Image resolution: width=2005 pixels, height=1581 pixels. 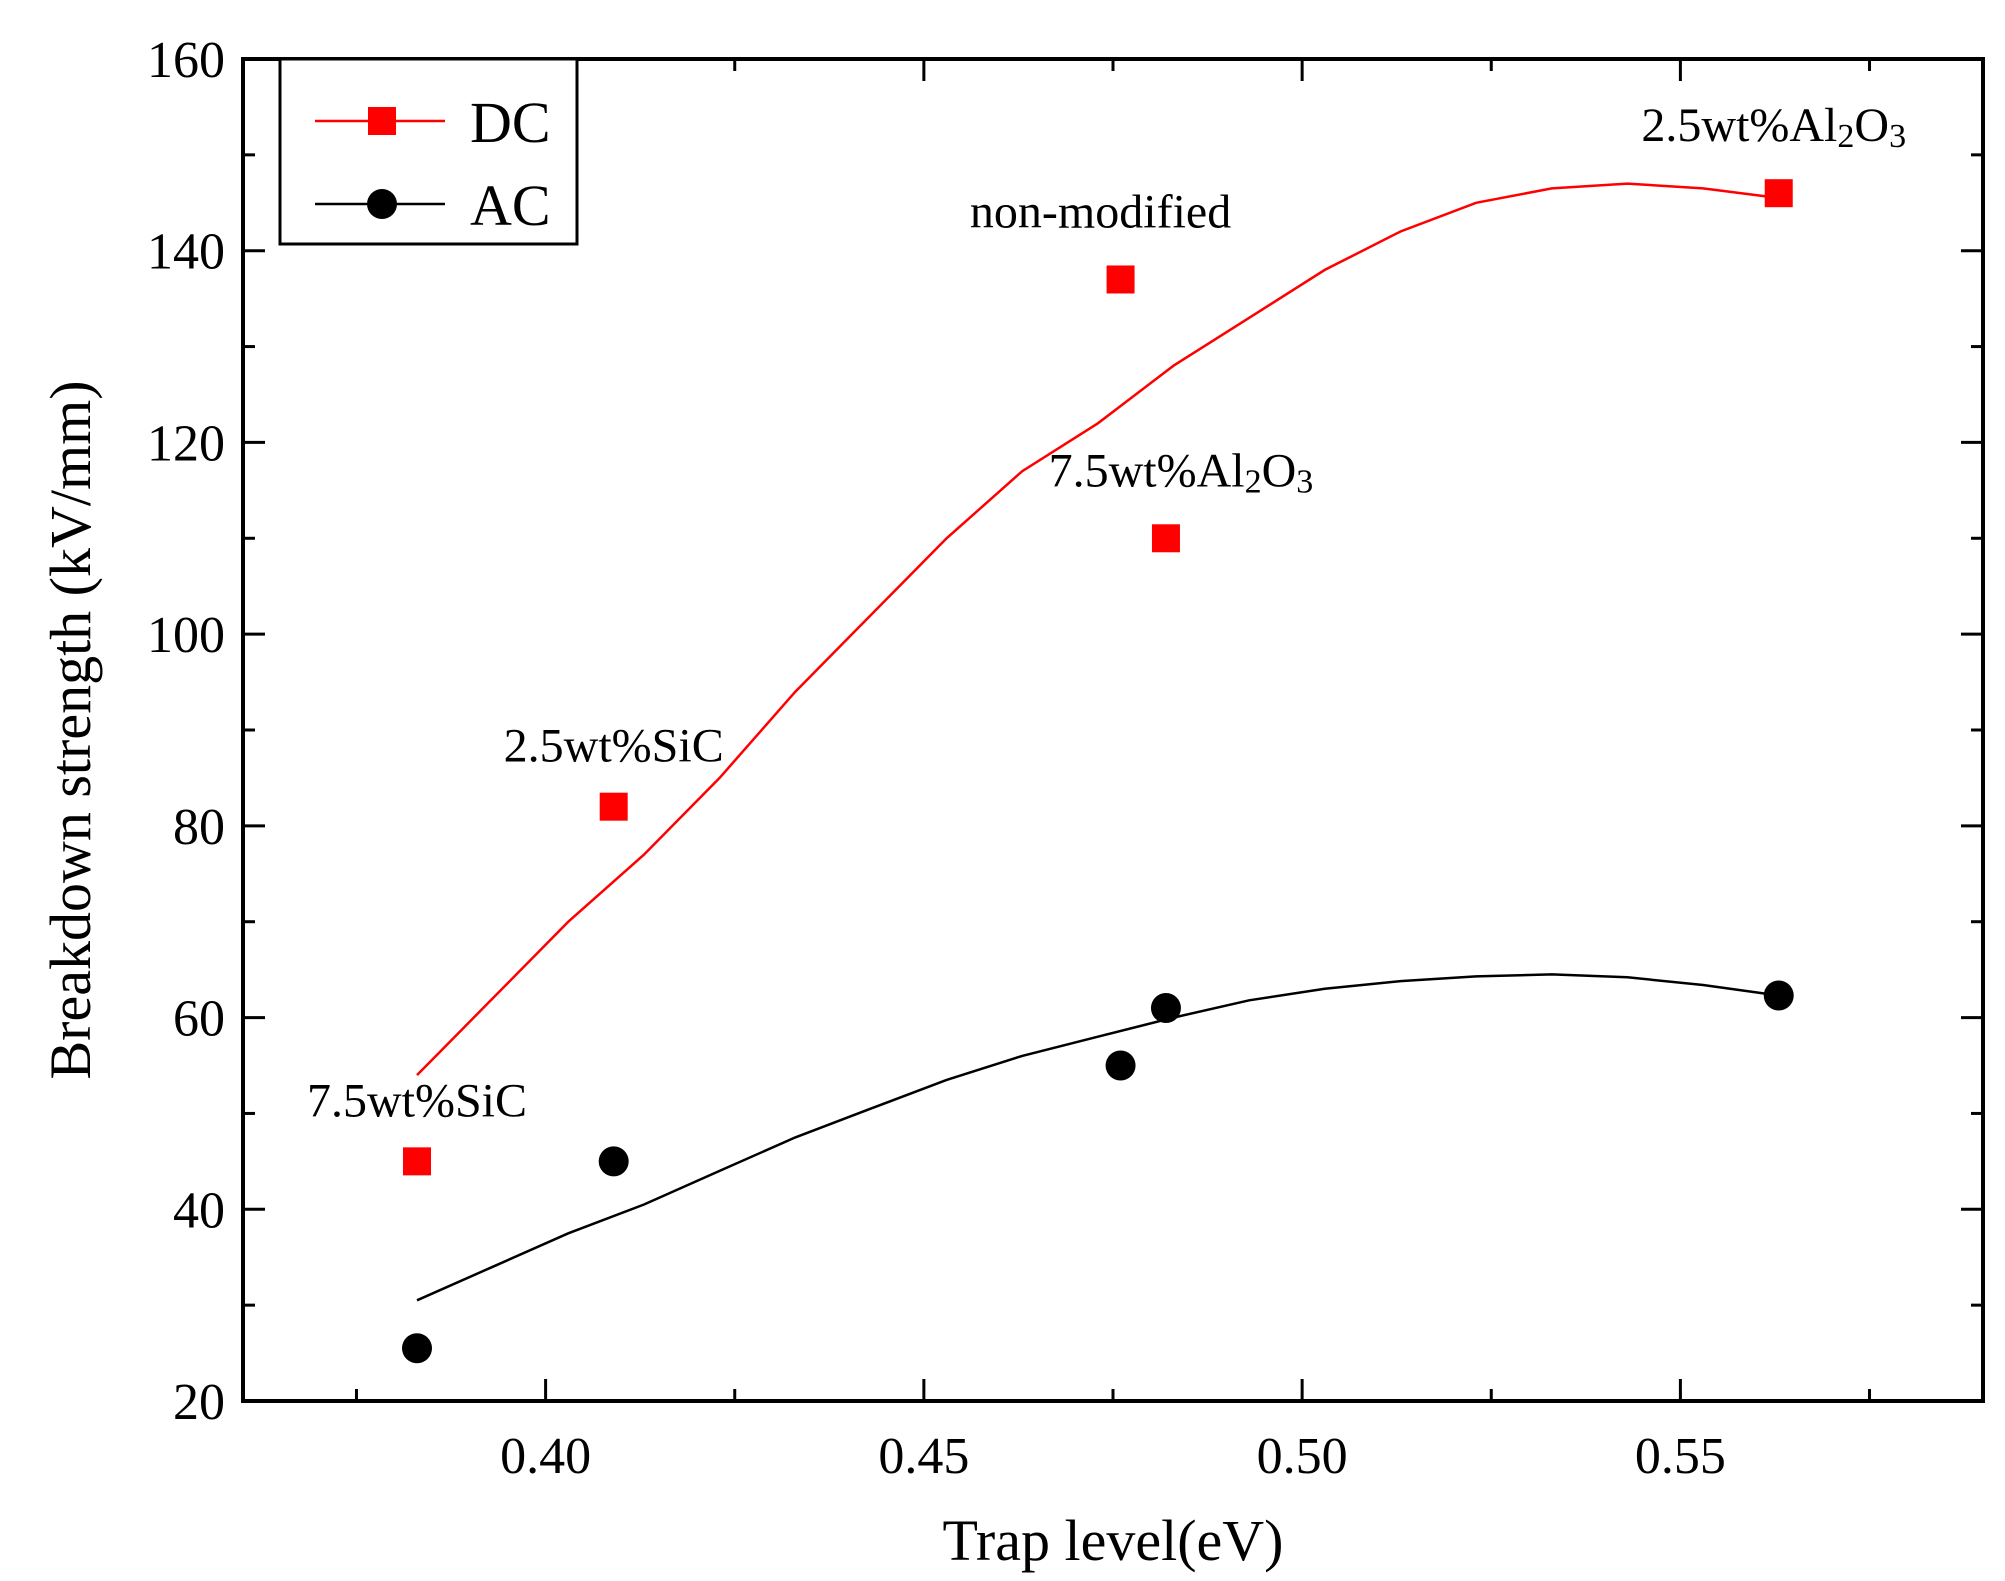 I want to click on y-tick-label: 100, so click(x=186, y=635).